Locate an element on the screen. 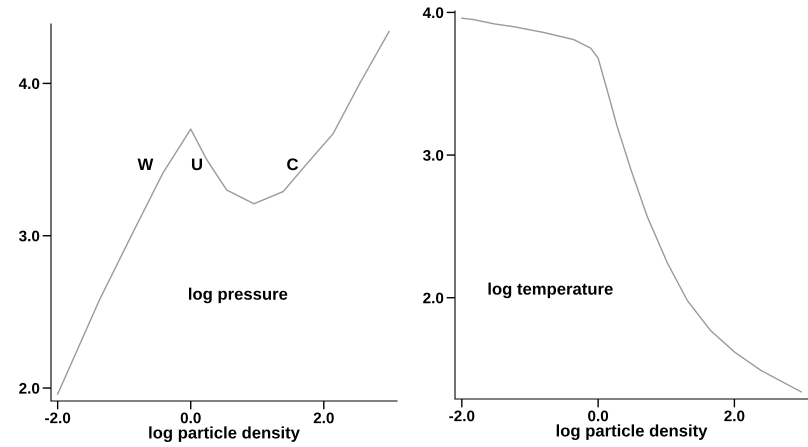 This screenshot has width=808, height=447. annotation: W is located at coordinates (146, 164).